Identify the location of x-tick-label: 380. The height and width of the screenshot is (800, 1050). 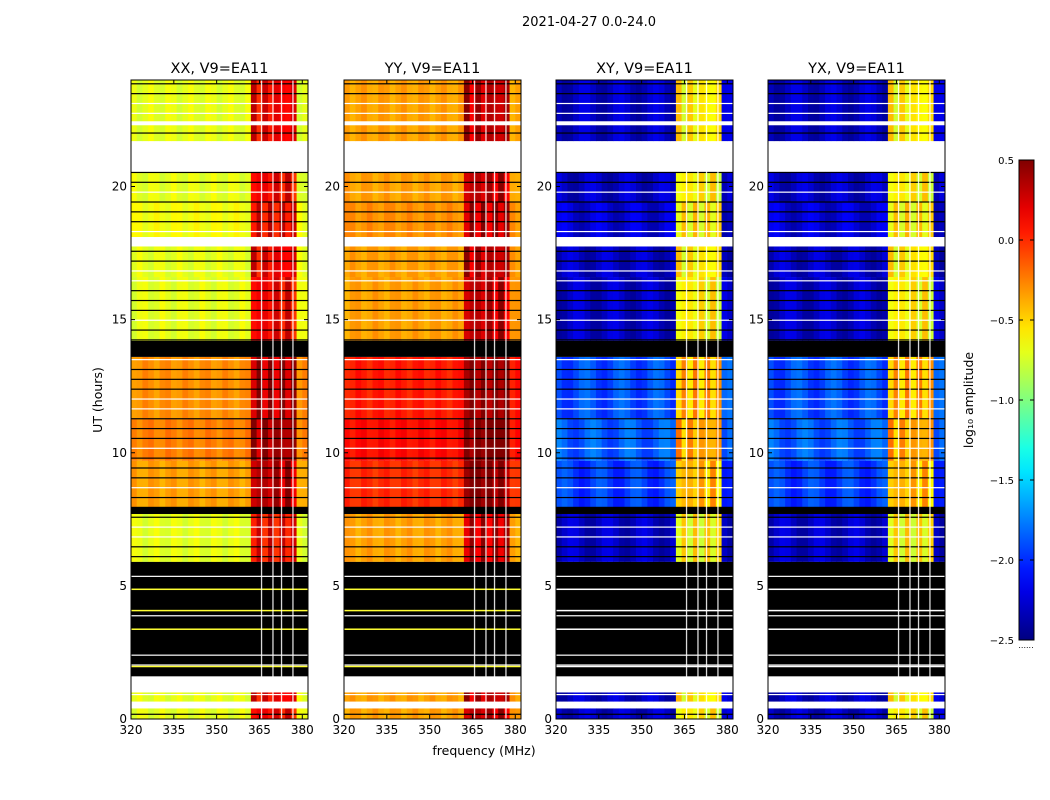
(727, 730).